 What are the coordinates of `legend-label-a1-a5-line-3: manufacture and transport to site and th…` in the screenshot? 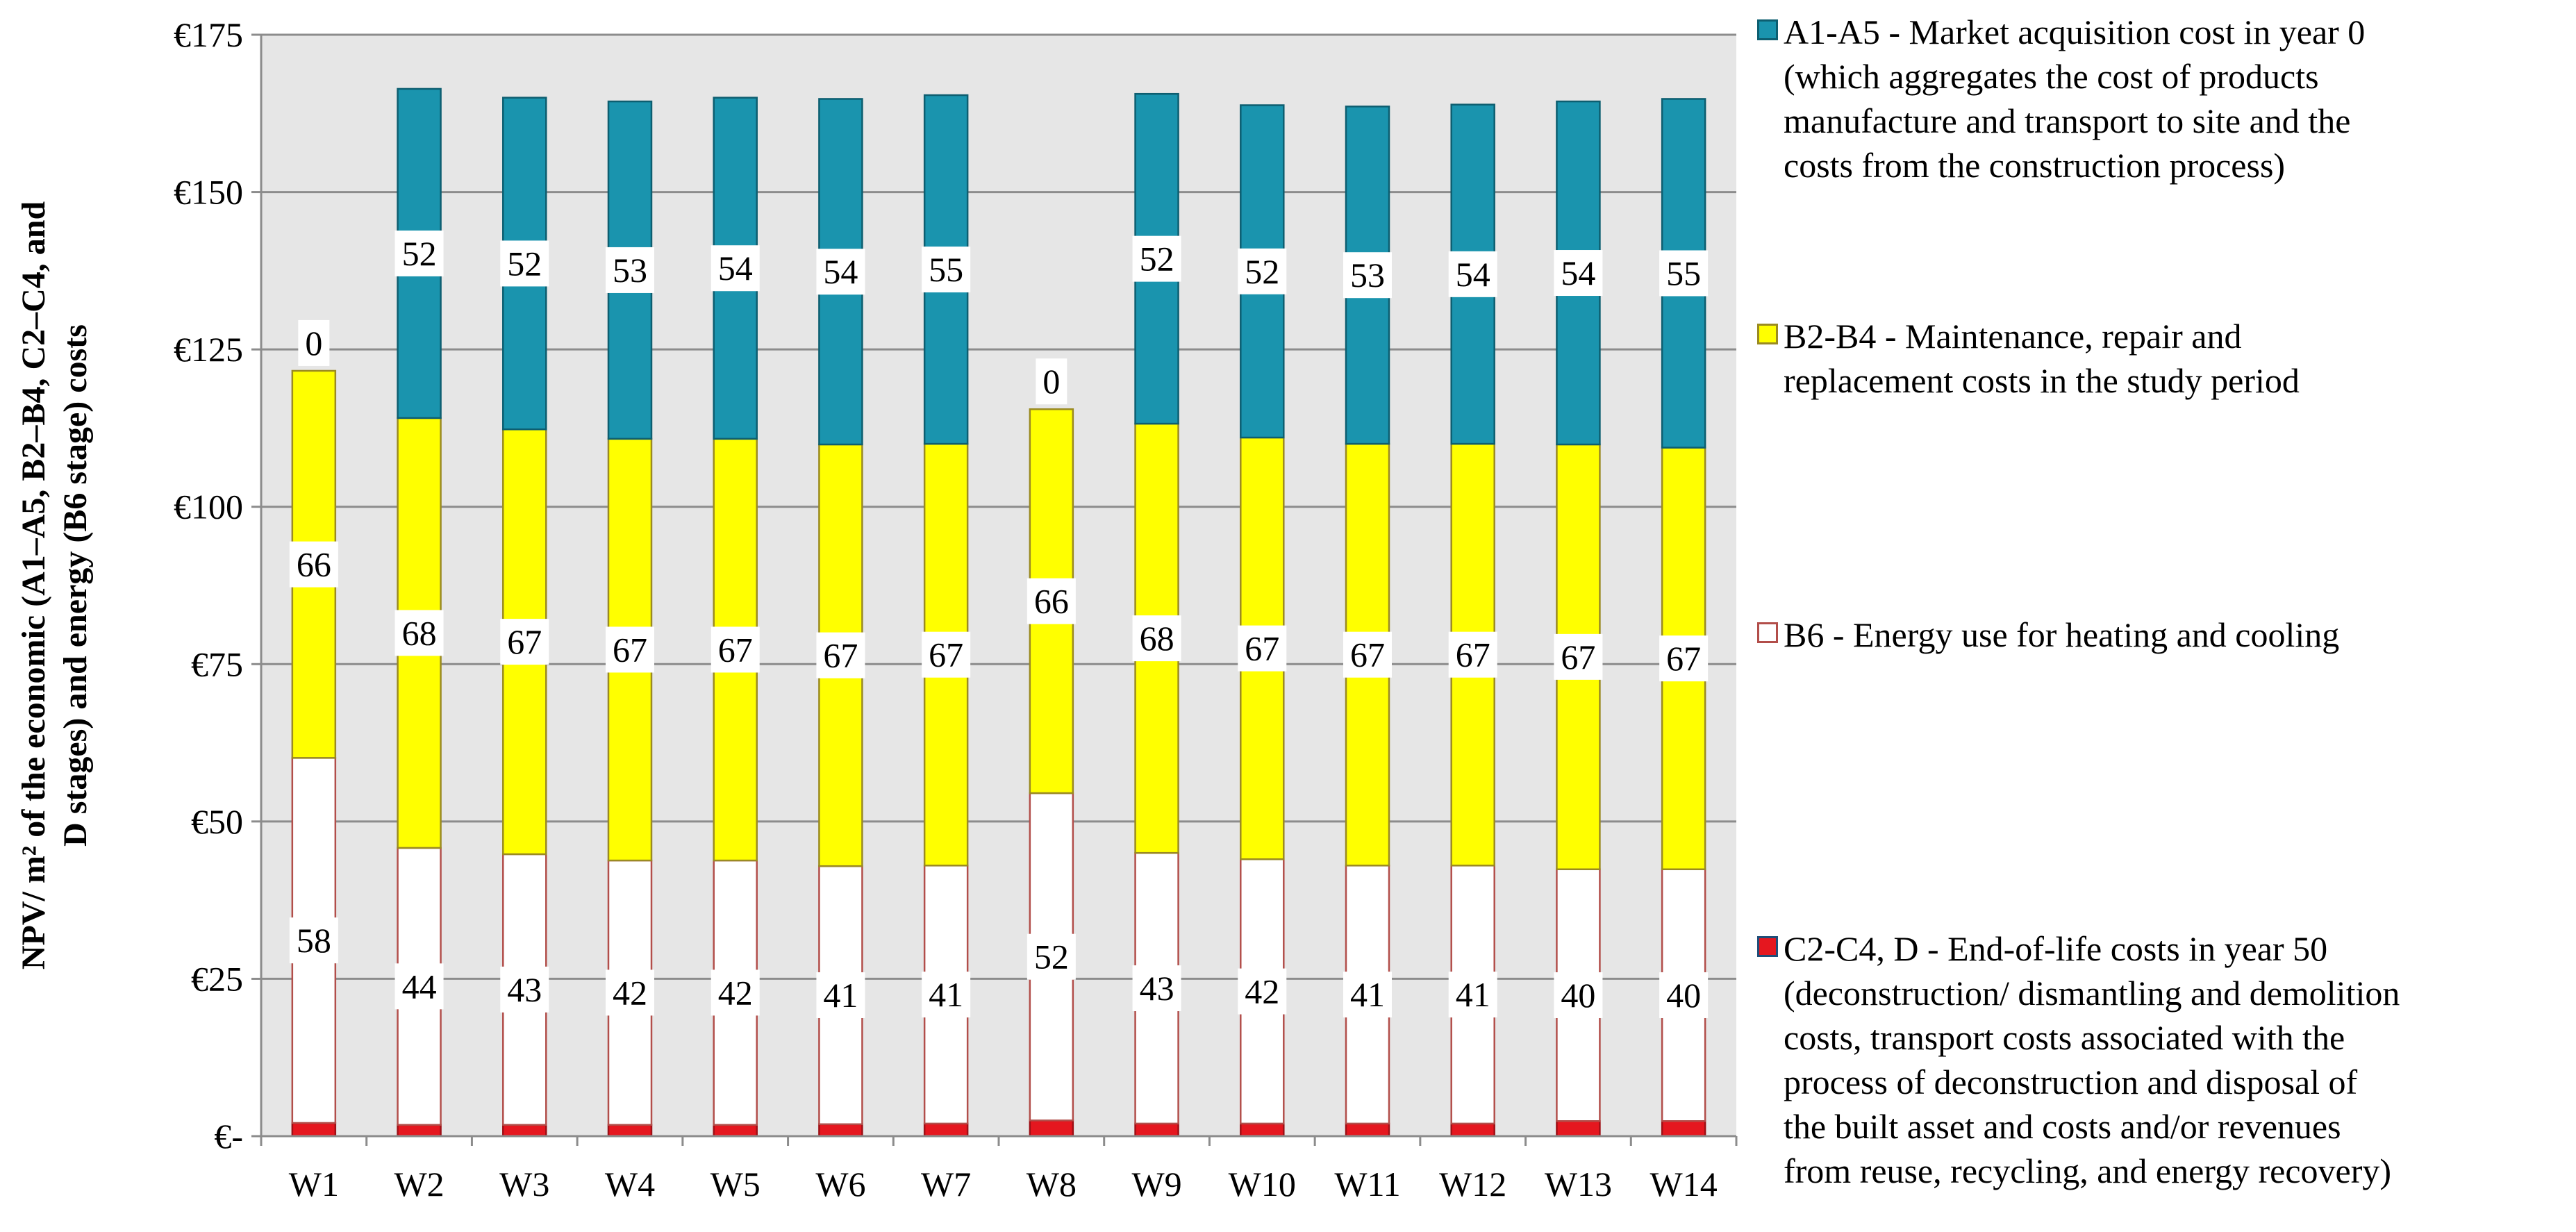 It's located at (2067, 121).